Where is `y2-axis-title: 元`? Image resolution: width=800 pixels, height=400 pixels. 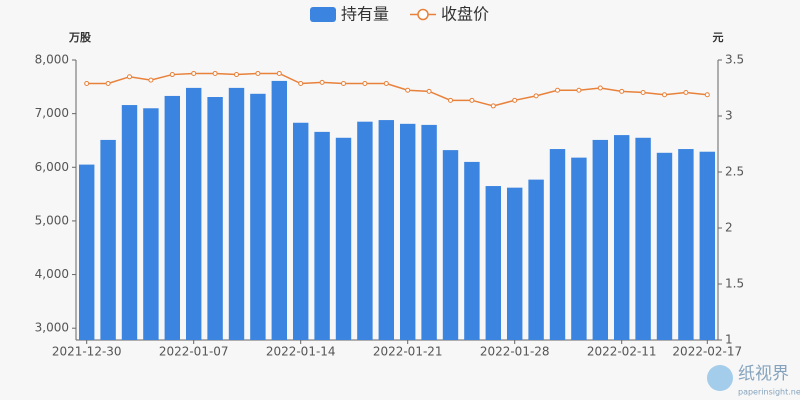 y2-axis-title: 元 is located at coordinates (718, 37).